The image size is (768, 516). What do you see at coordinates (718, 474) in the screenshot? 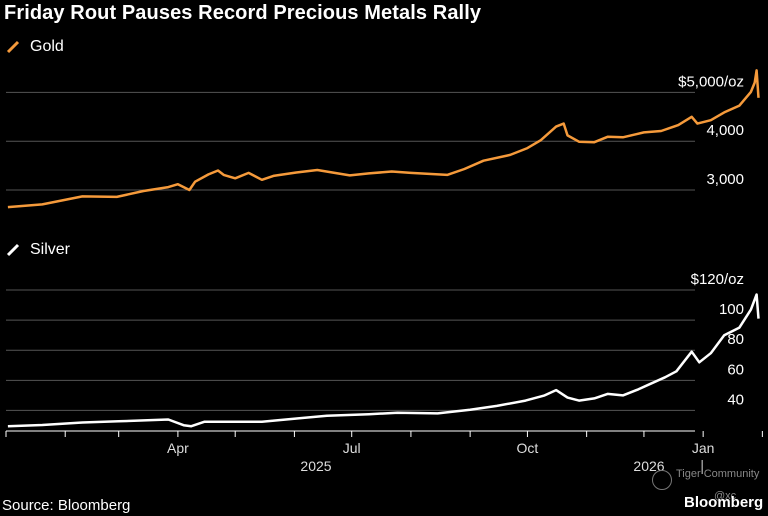
I see `watermark-community: Tiger Community` at bounding box center [718, 474].